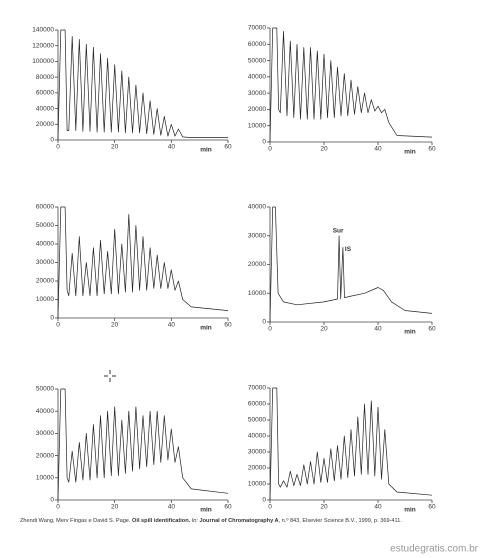 This screenshot has width=484, height=558. Describe the element at coordinates (338, 230) in the screenshot. I see `peak-annotation: Sur` at that location.